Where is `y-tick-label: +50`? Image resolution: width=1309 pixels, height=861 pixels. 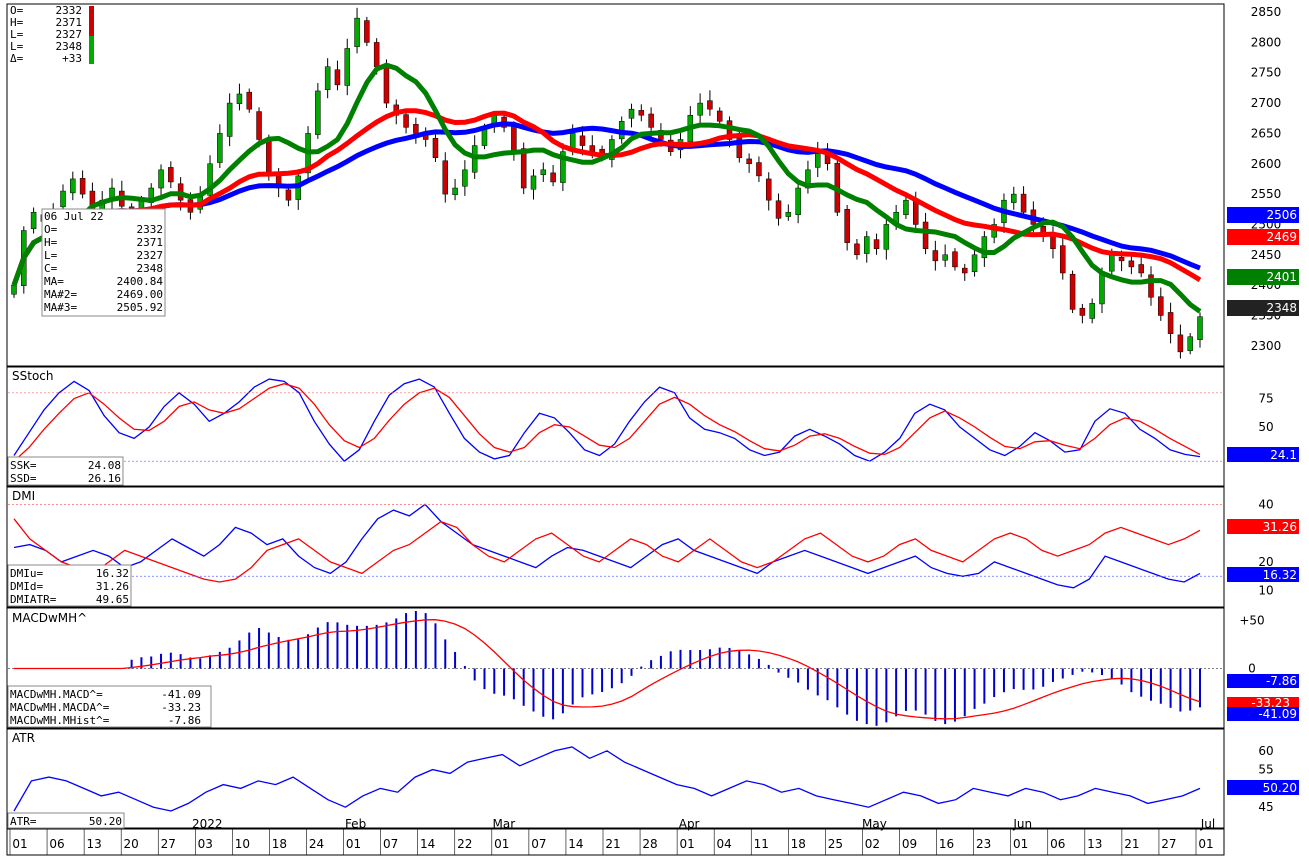
y-tick-label: +50 is located at coordinates (1251, 621).